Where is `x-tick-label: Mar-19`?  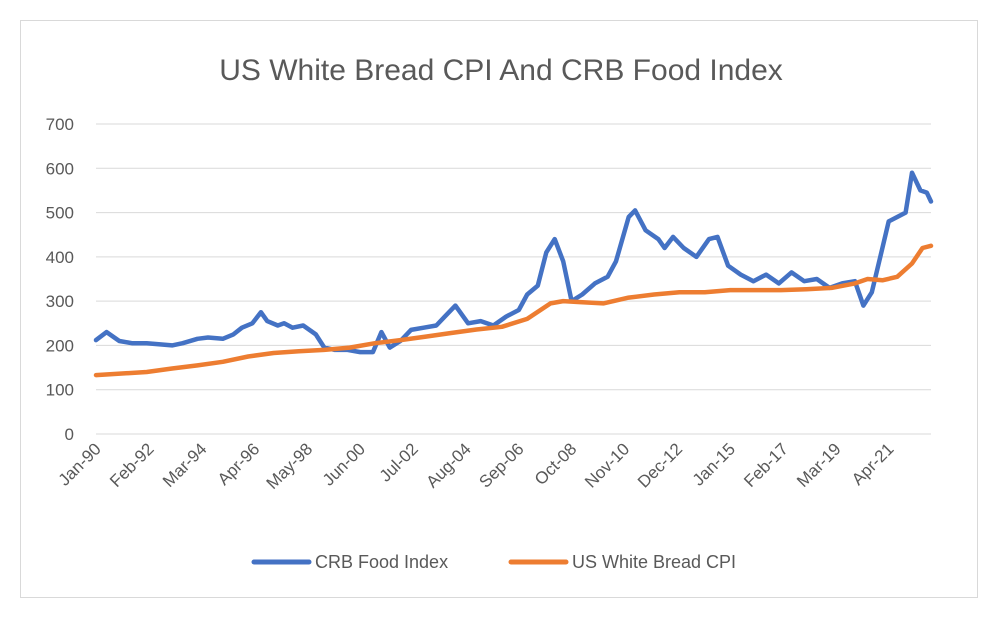 x-tick-label: Mar-19 is located at coordinates (819, 465).